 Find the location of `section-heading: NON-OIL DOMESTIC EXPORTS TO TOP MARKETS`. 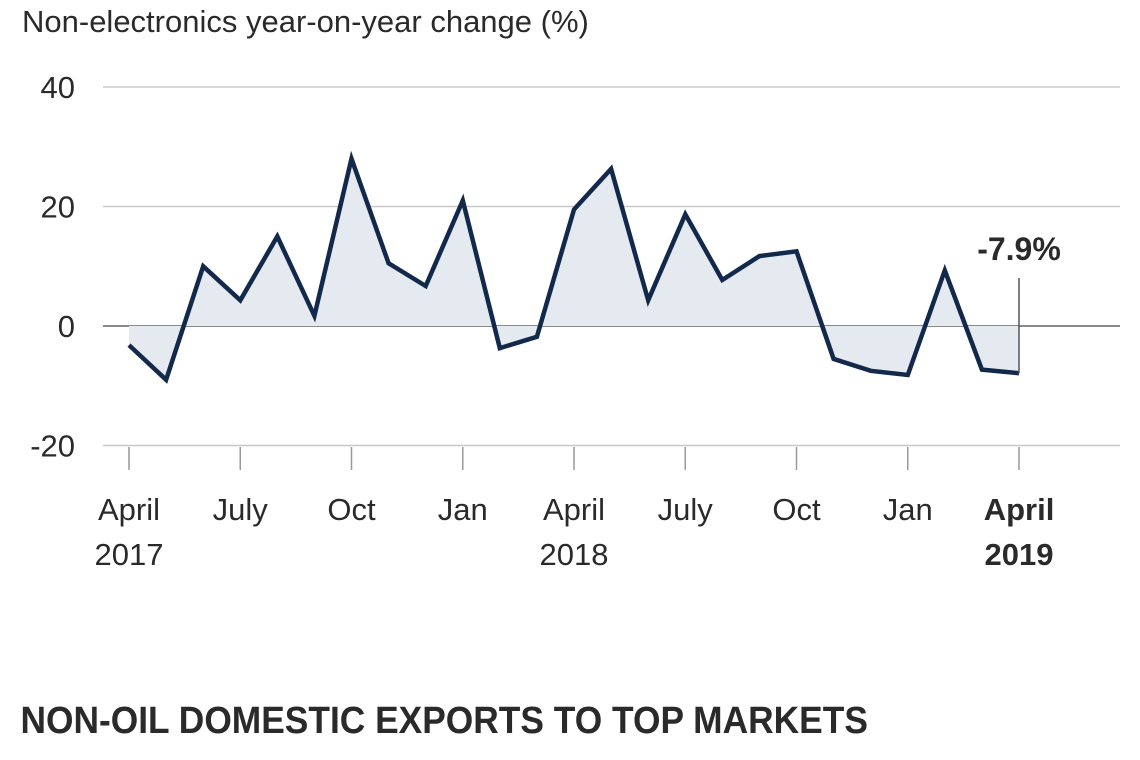

section-heading: NON-OIL DOMESTIC EXPORTS TO TOP MARKETS is located at coordinates (443, 720).